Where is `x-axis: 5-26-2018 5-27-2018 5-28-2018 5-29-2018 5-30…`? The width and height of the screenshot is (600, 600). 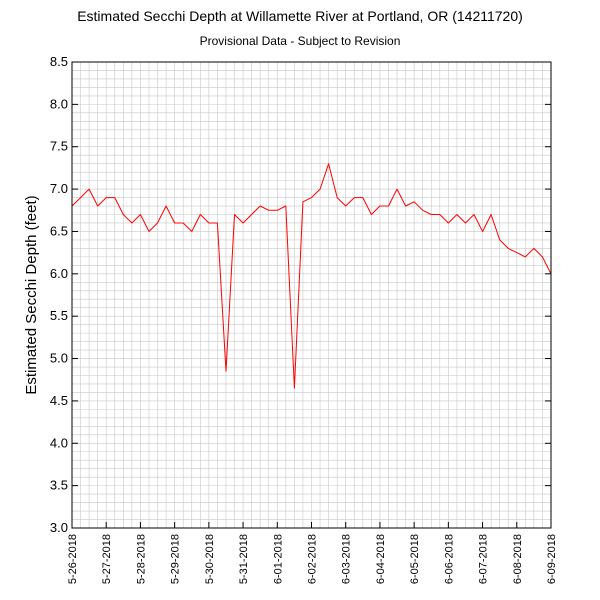
x-axis: 5-26-2018 5-27-2018 5-28-2018 5-29-2018 5-30… is located at coordinates (312, 553).